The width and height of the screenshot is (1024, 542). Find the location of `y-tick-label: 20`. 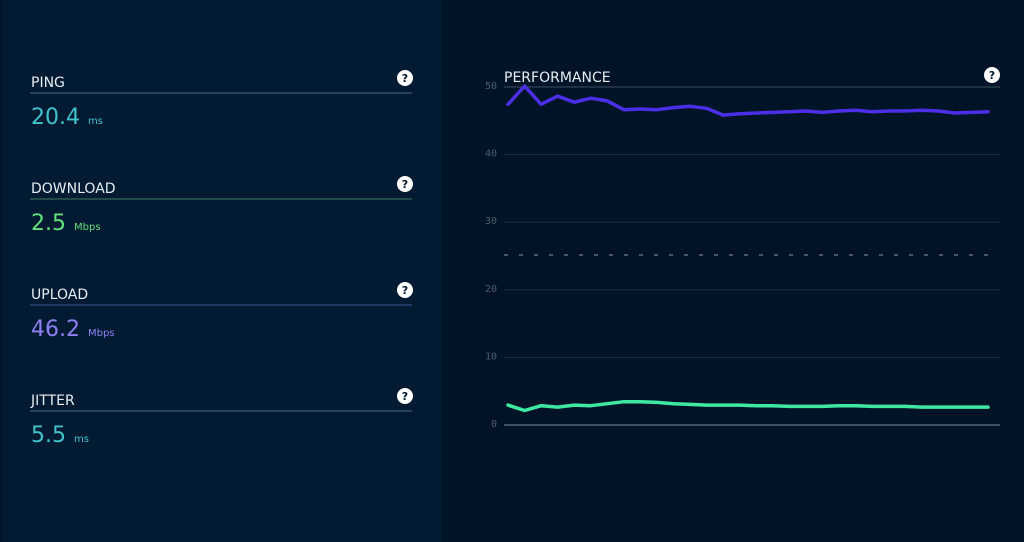

y-tick-label: 20 is located at coordinates (491, 289).